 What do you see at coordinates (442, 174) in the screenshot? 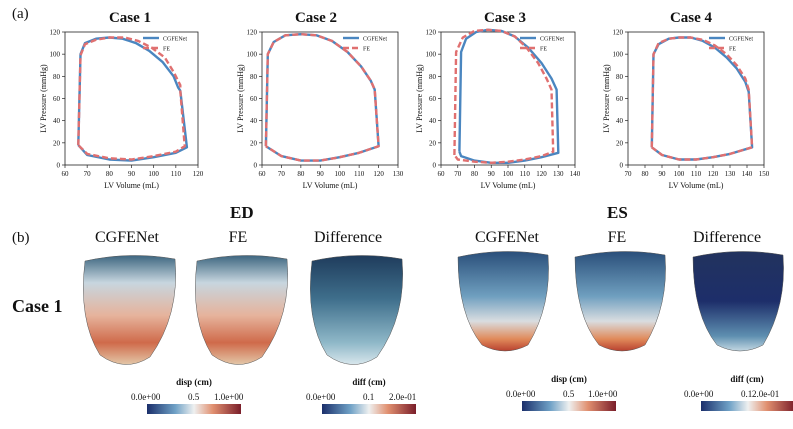
I see `case3-xtick-label: 60` at bounding box center [442, 174].